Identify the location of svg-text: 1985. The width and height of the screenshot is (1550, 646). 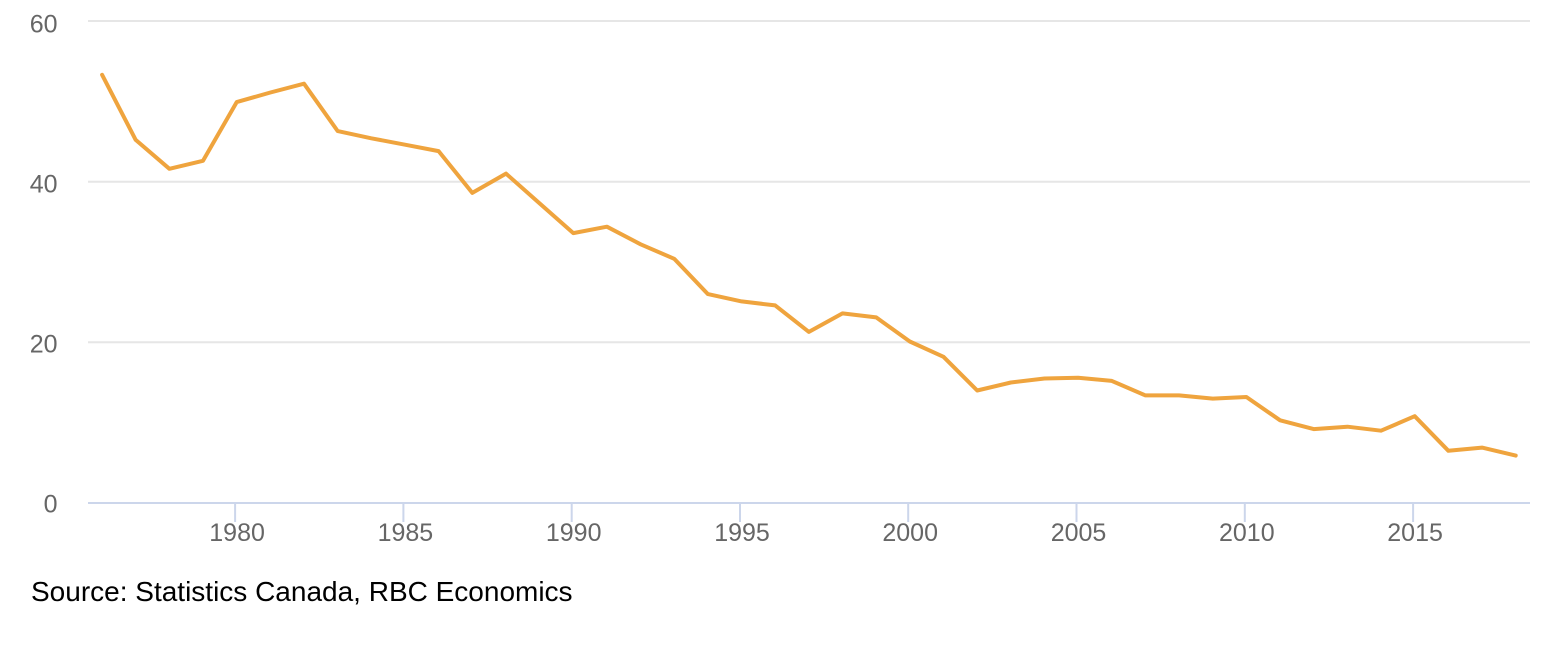
(406, 533).